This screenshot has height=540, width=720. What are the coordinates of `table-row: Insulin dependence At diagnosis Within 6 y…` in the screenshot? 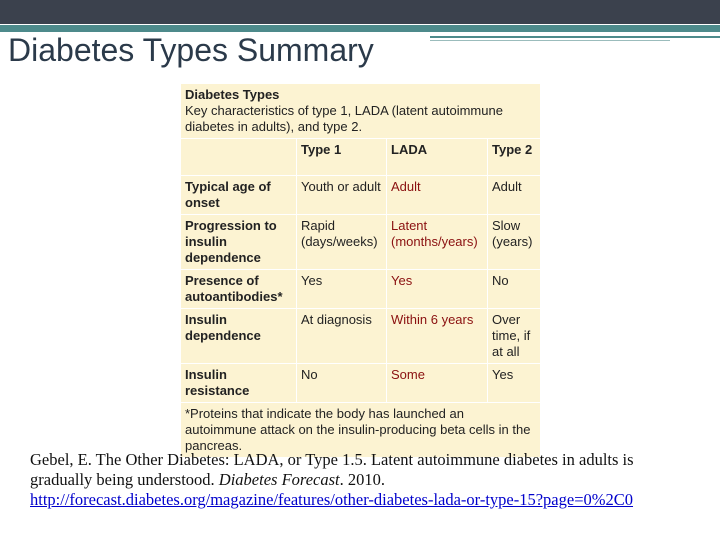 It's located at (361, 336).